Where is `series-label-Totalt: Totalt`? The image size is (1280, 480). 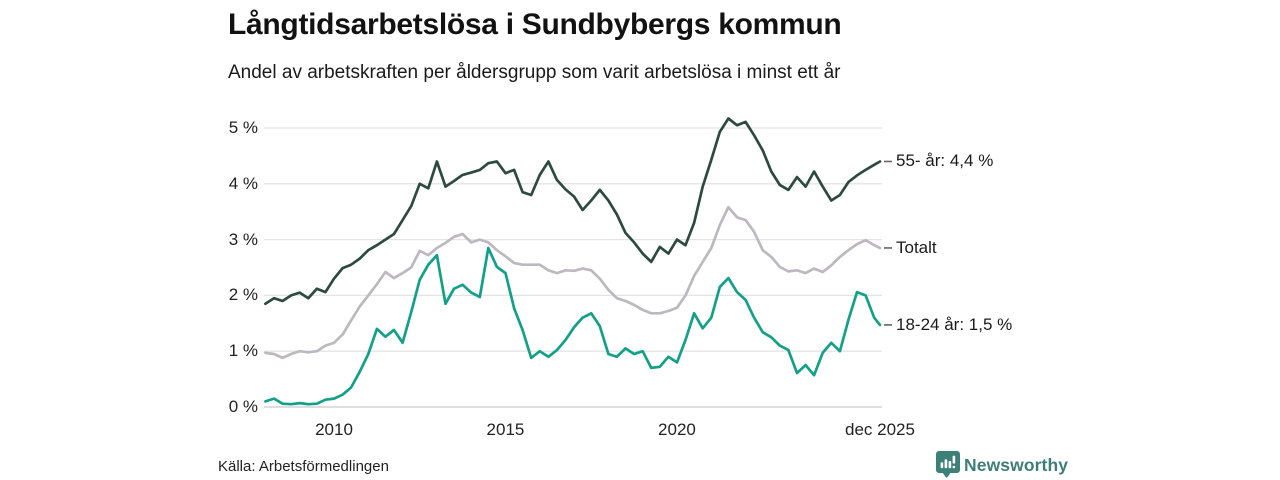
series-label-Totalt: Totalt is located at coordinates (916, 247).